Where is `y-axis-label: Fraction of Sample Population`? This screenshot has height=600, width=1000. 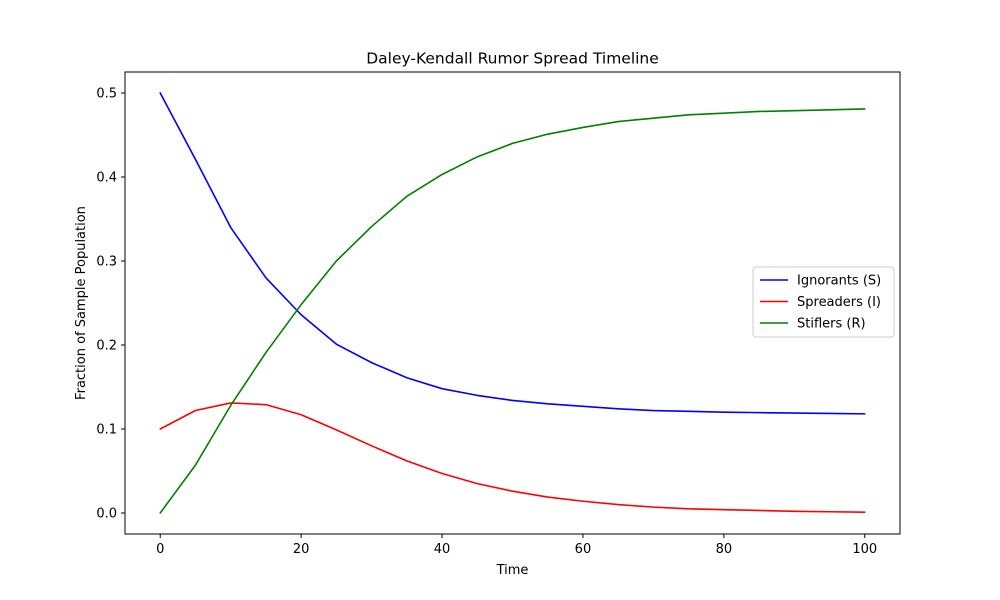 y-axis-label: Fraction of Sample Population is located at coordinates (81, 303).